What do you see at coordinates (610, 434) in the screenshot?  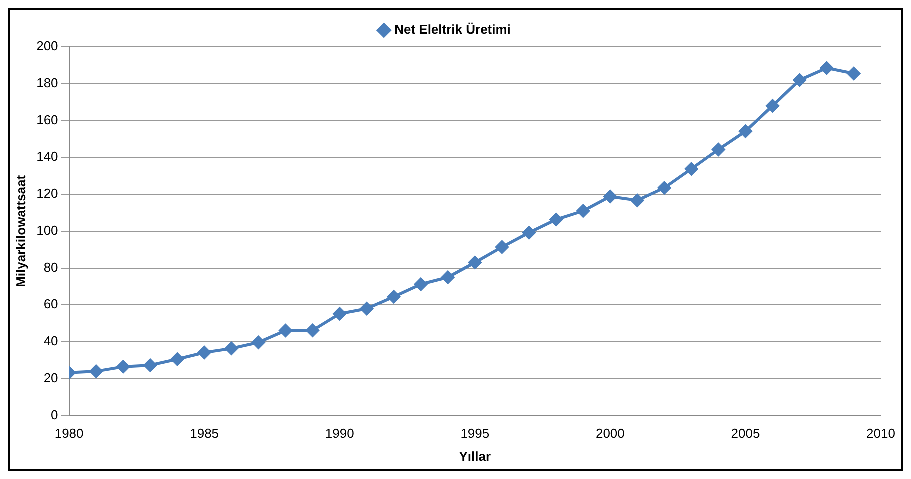 I see `x-tick-label: 2000` at bounding box center [610, 434].